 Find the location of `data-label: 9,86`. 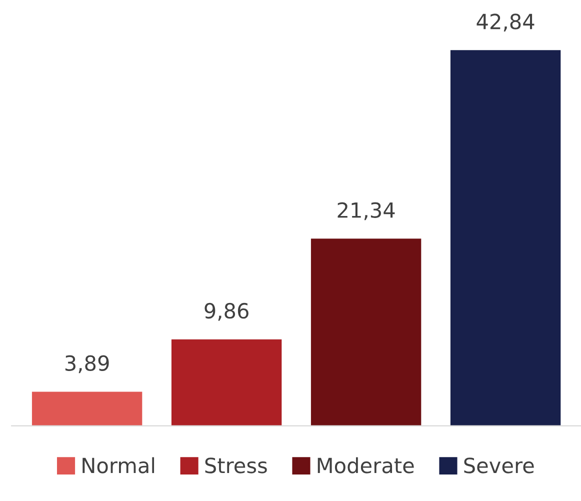

data-label: 9,86 is located at coordinates (226, 311).